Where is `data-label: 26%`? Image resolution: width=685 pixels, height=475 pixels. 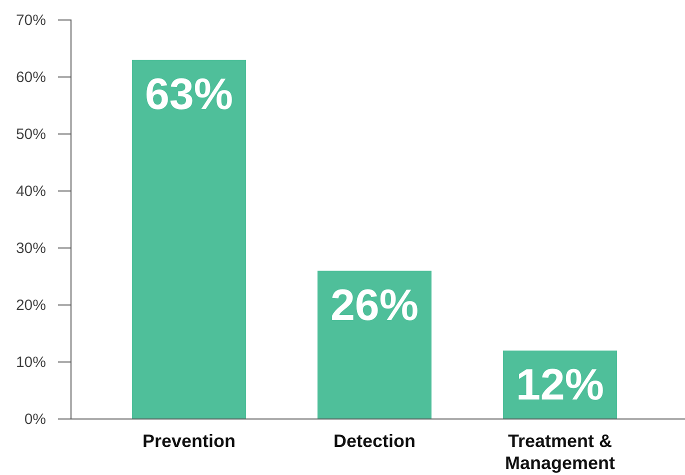 data-label: 26% is located at coordinates (374, 305).